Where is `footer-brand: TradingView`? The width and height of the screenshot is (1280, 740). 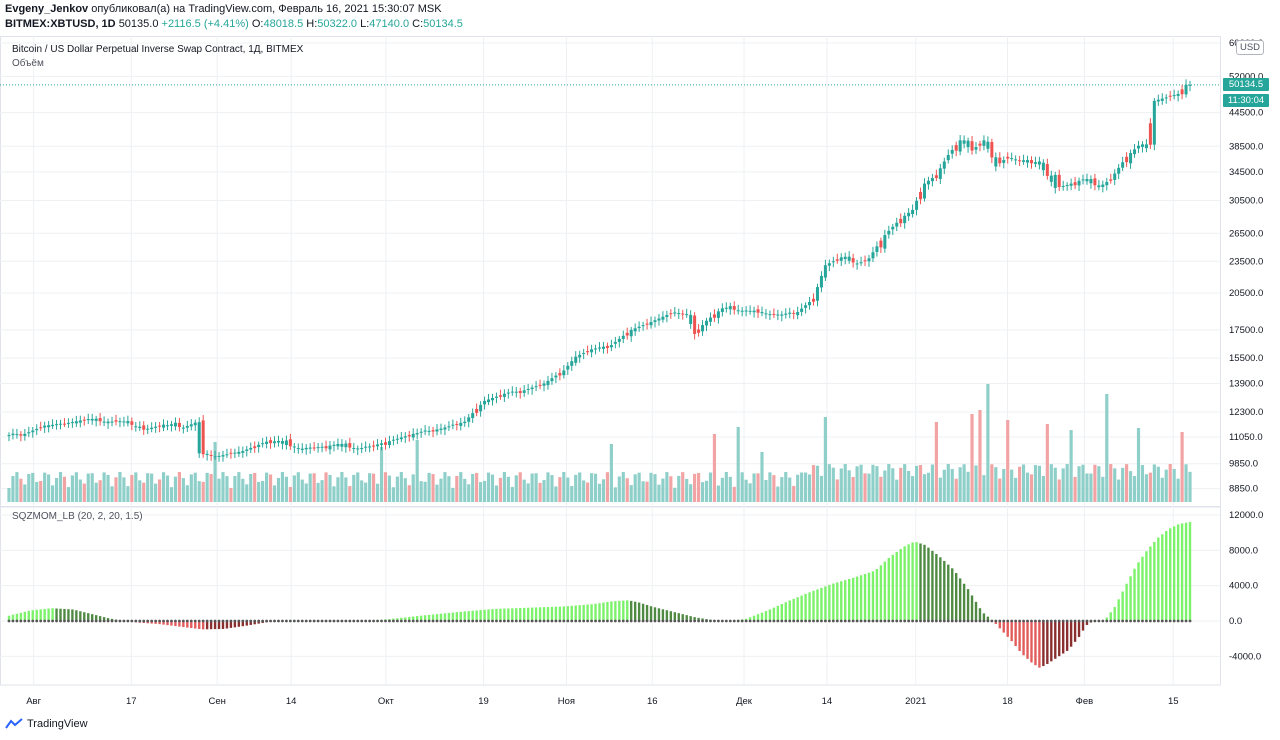 footer-brand: TradingView is located at coordinates (57, 724).